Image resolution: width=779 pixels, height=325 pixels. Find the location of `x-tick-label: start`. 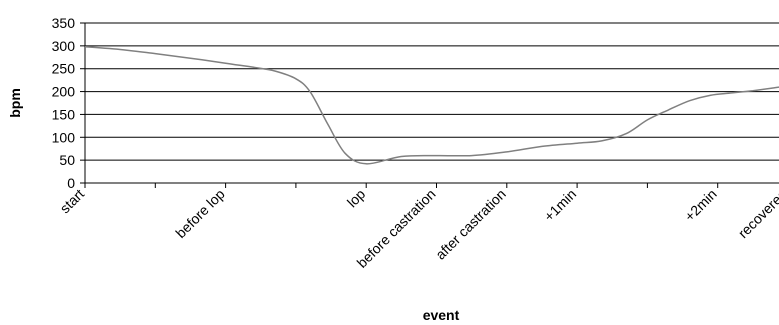

x-tick-label: start is located at coordinates (72, 201).